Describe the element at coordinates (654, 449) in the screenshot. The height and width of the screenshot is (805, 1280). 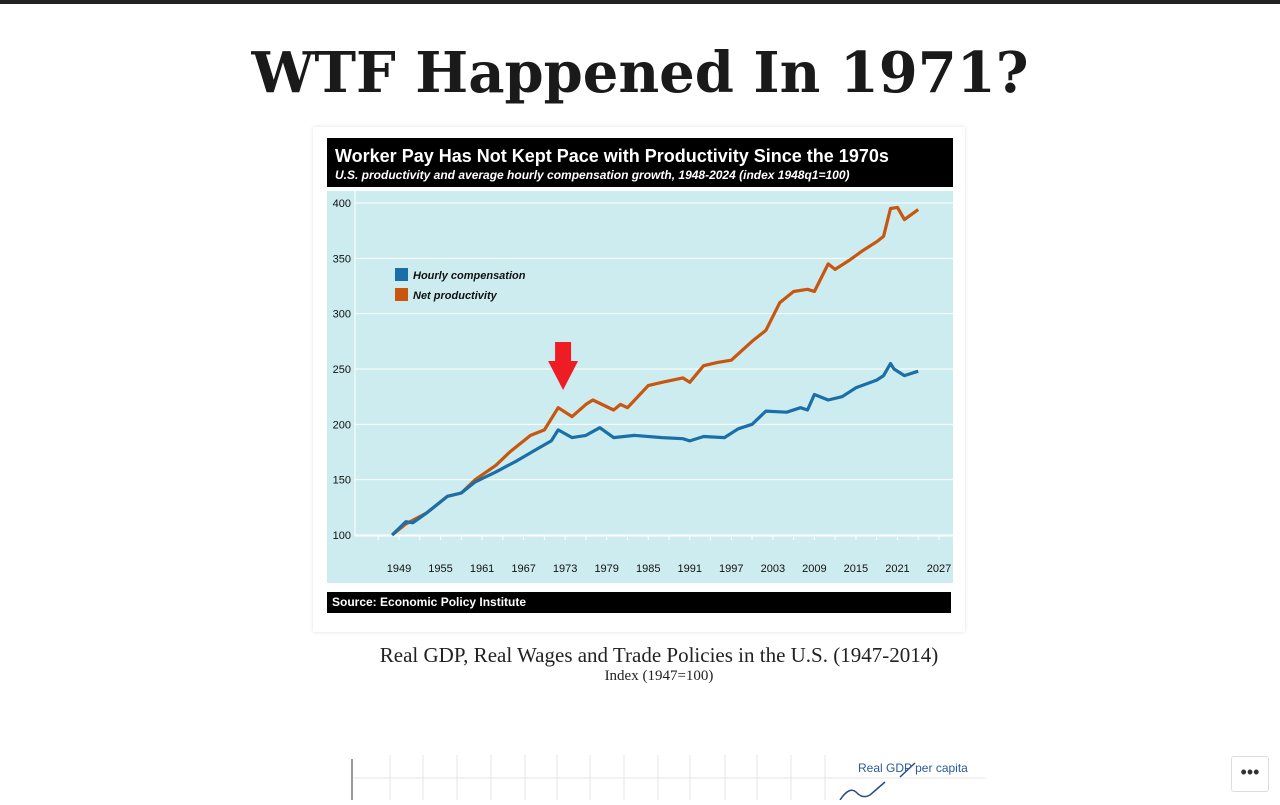
I see `series-line-hourly-compensation` at that location.